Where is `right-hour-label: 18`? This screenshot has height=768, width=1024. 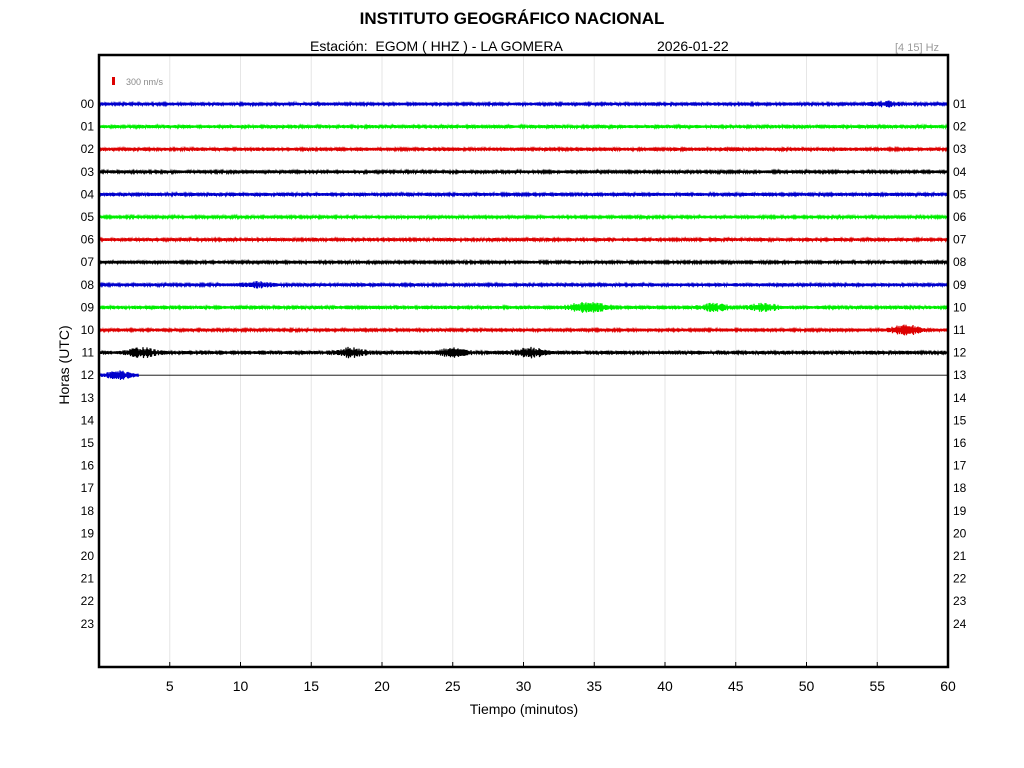
right-hour-label: 18 is located at coordinates (960, 488).